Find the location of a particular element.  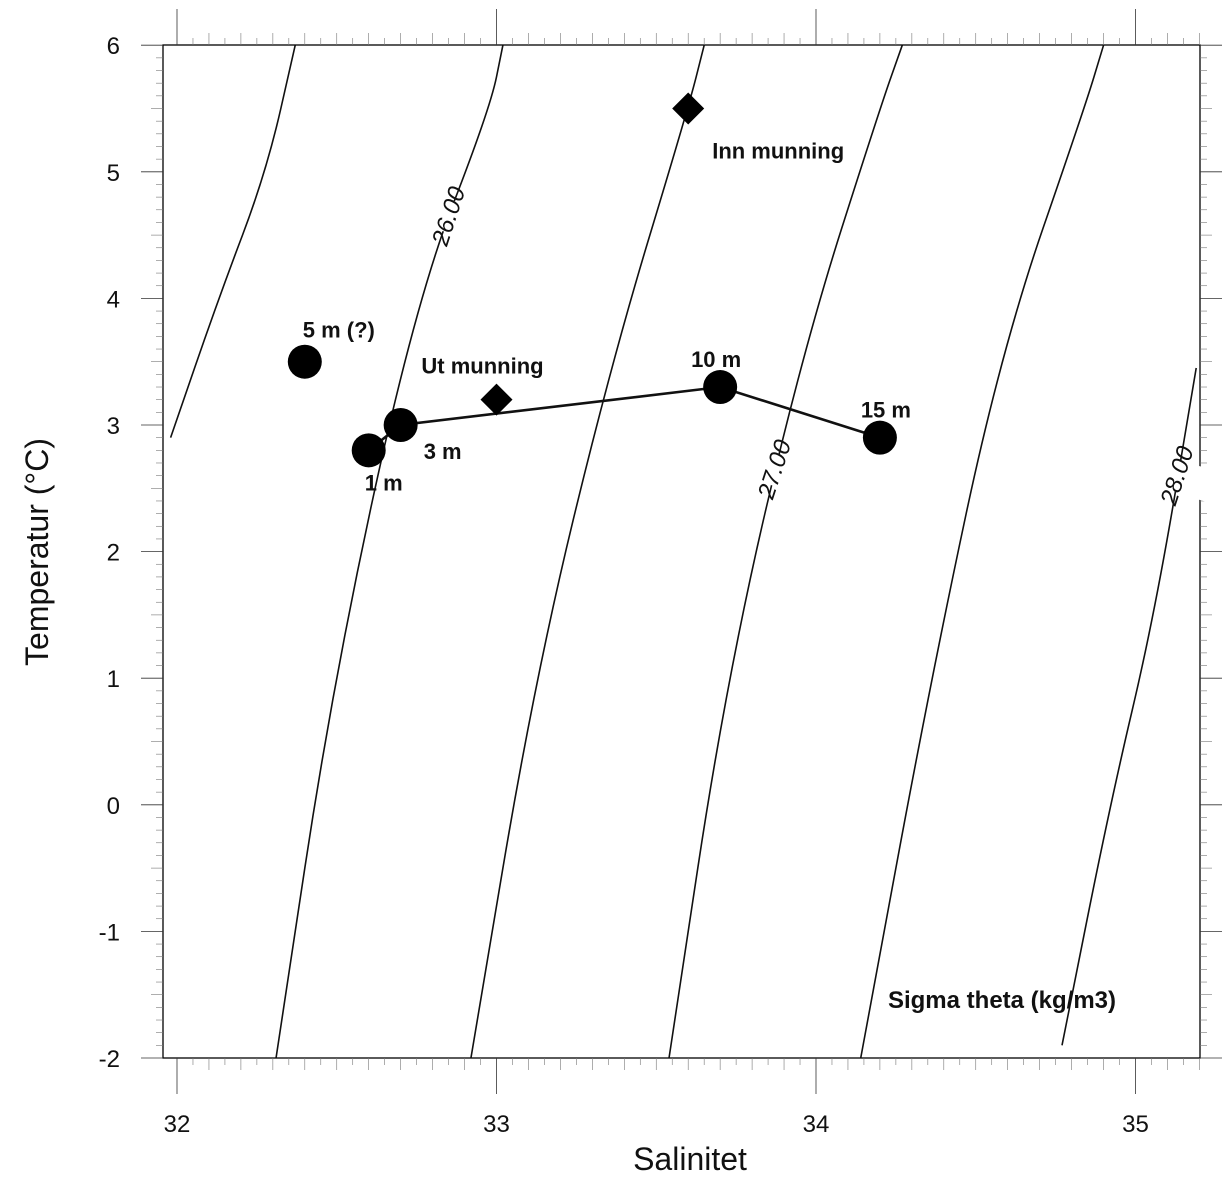

point-label: Inn munning is located at coordinates (778, 151).